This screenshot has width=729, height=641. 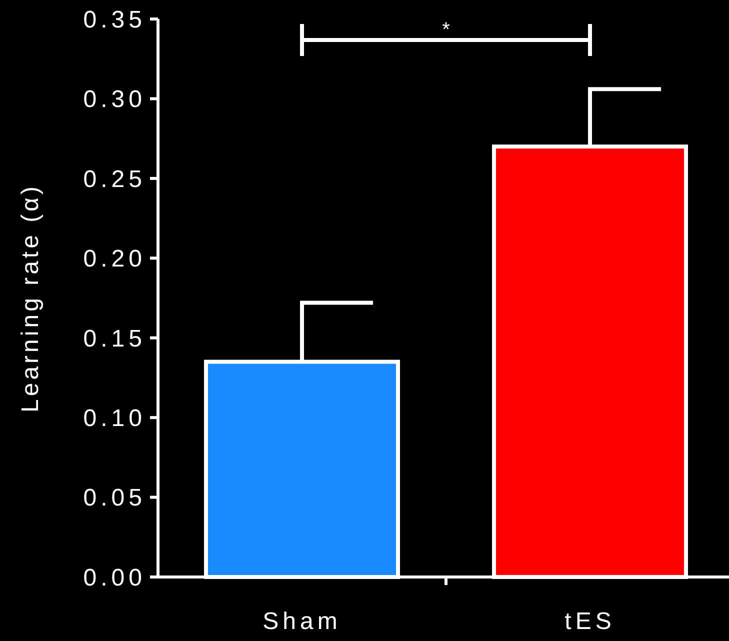 What do you see at coordinates (114, 259) in the screenshot?
I see `y-tick-label: 0.20` at bounding box center [114, 259].